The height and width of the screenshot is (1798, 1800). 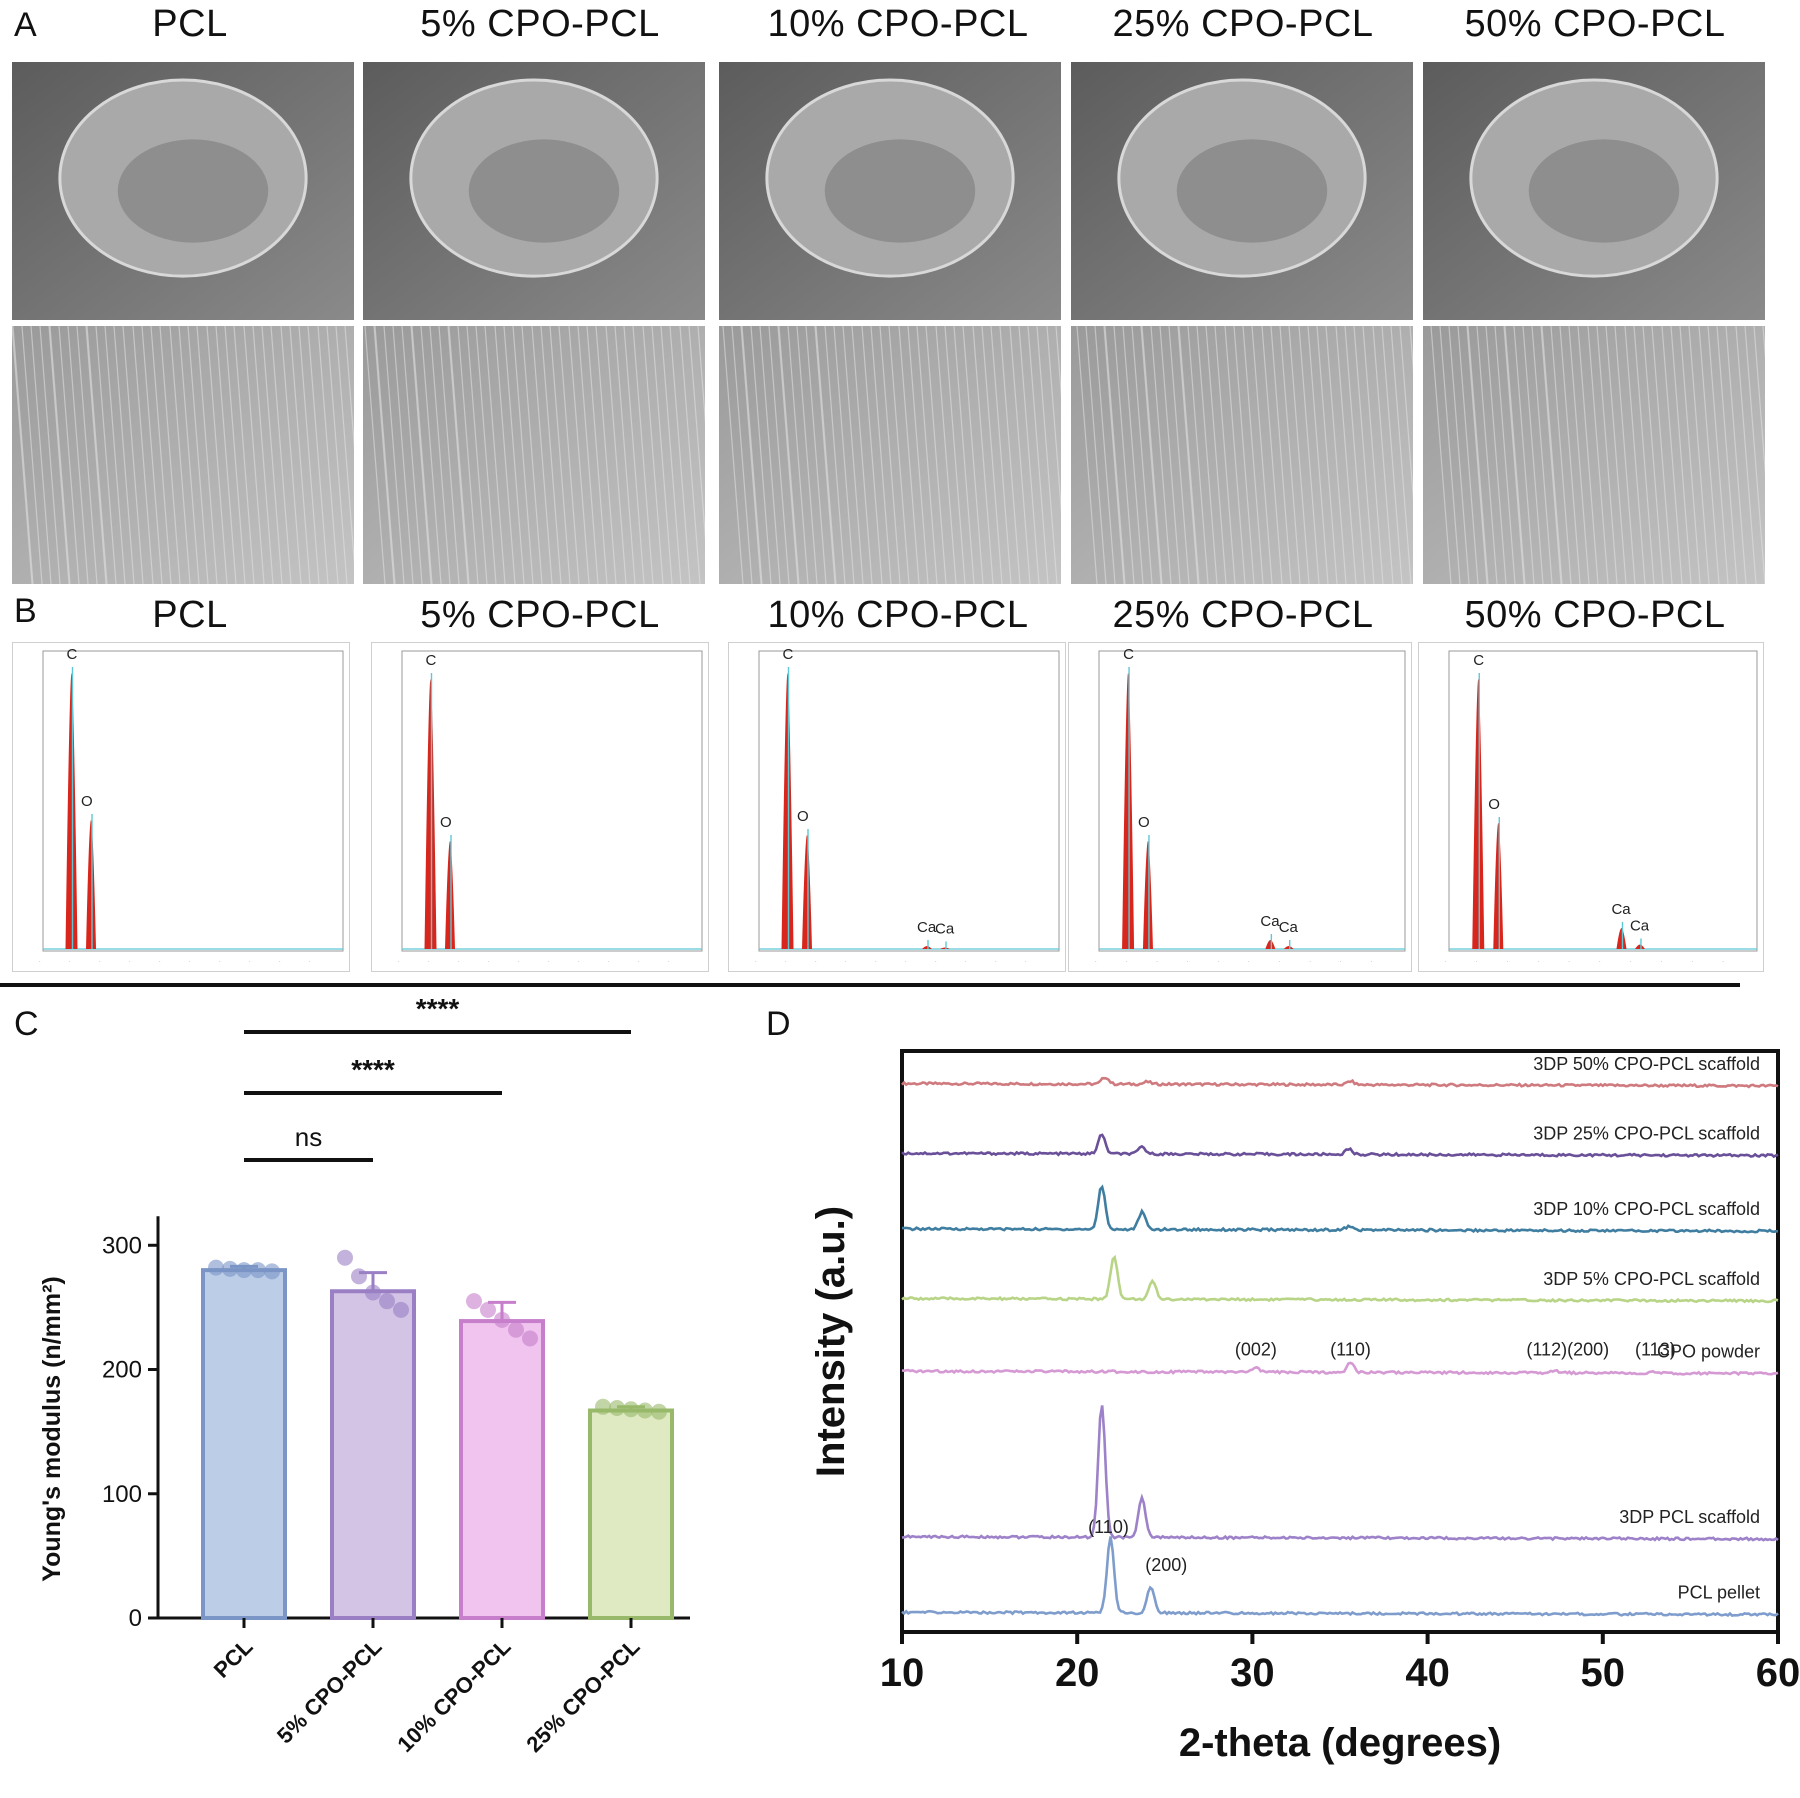 I want to click on sem-cross-section-image, so click(x=183, y=191).